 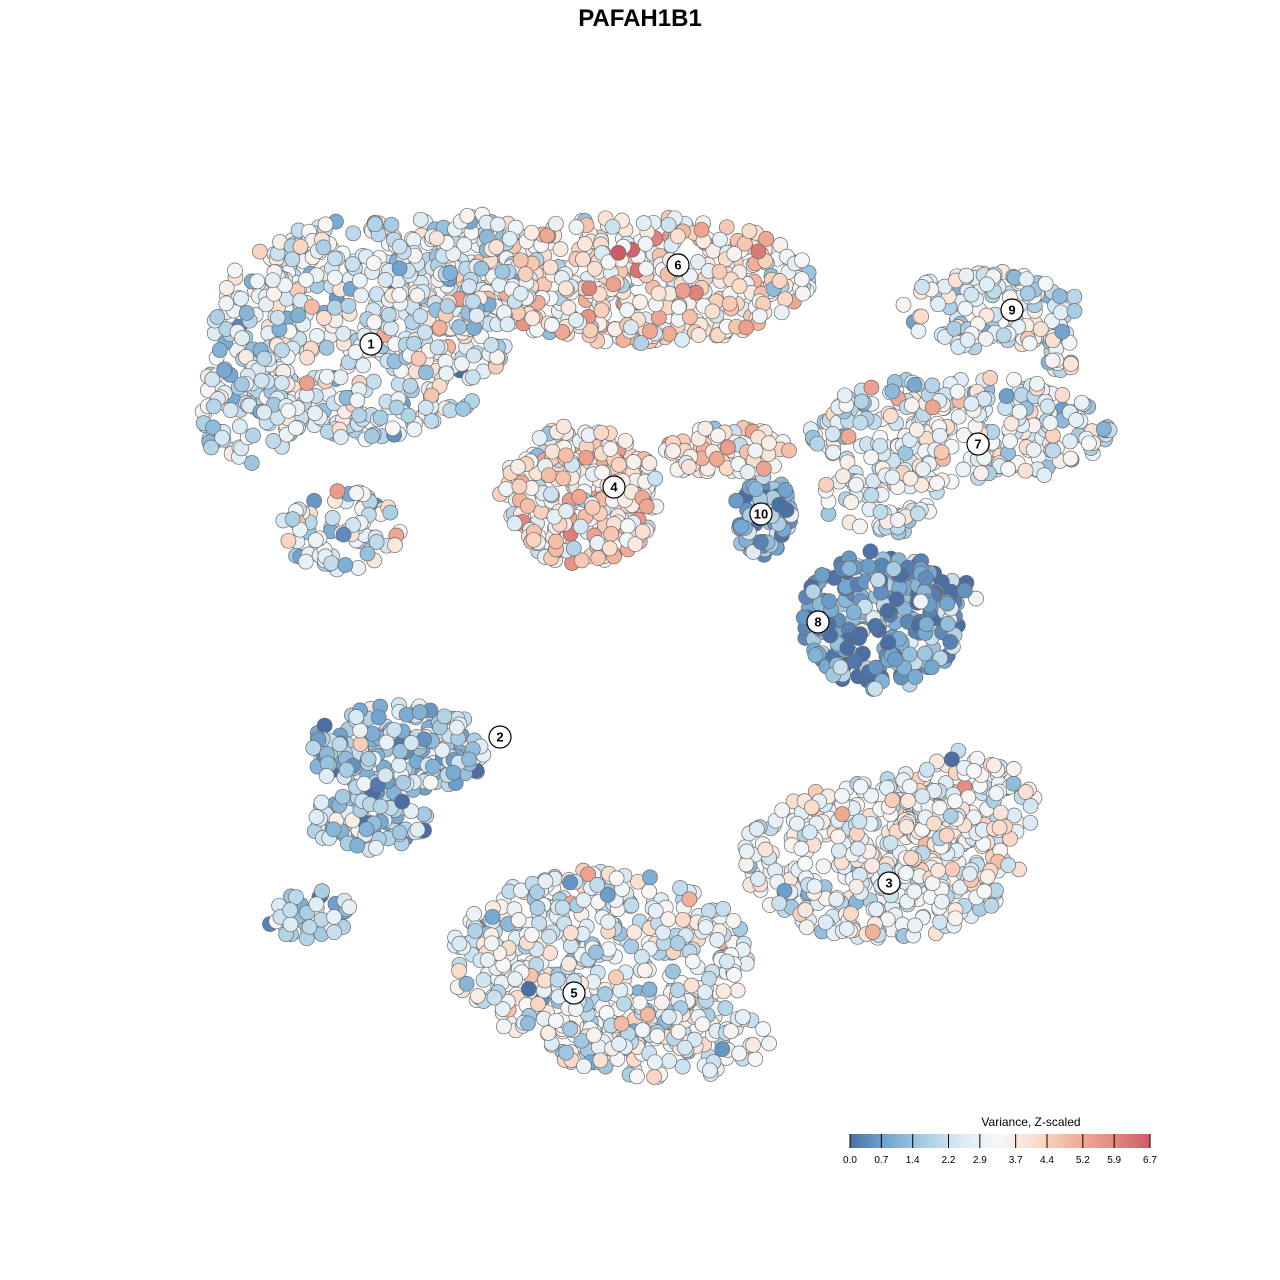 What do you see at coordinates (1150, 1160) in the screenshot?
I see `legend-tick-label: 6.7` at bounding box center [1150, 1160].